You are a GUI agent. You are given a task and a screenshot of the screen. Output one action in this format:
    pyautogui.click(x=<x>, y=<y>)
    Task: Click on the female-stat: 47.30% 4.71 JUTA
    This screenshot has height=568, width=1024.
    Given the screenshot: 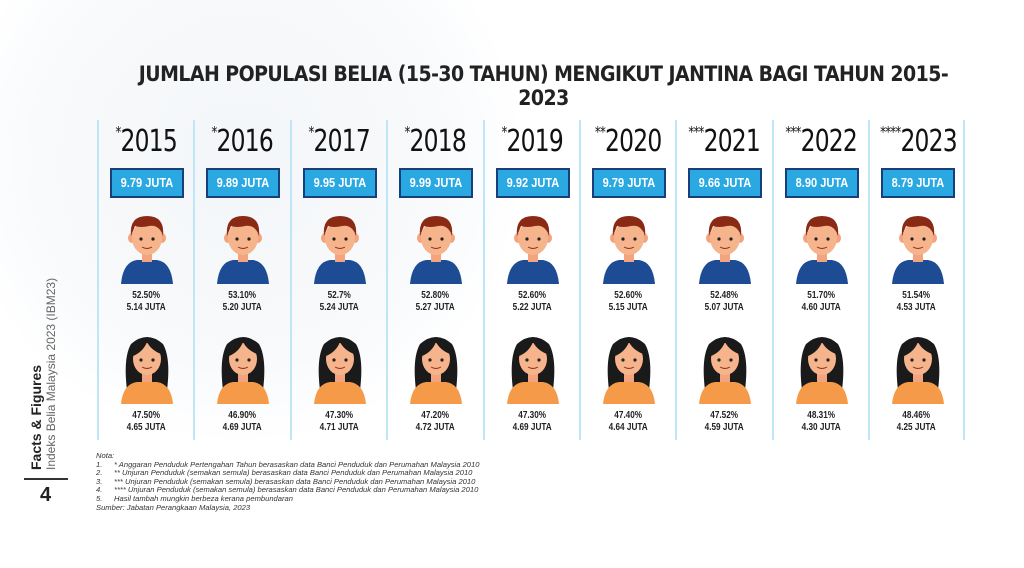 What is the action you would take?
    pyautogui.click(x=339, y=422)
    